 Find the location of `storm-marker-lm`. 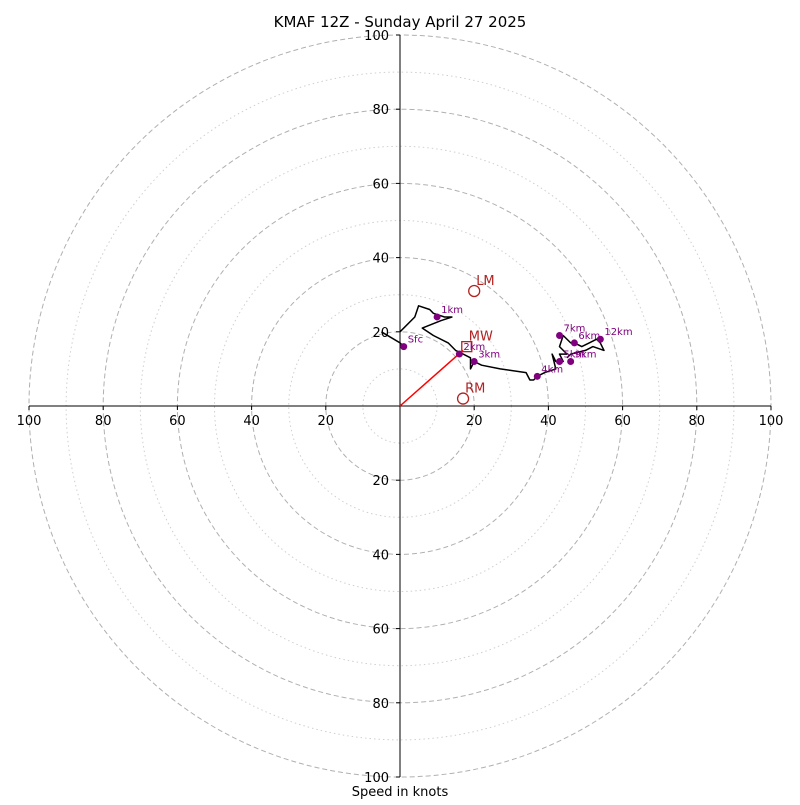

storm-marker-lm is located at coordinates (474, 291).